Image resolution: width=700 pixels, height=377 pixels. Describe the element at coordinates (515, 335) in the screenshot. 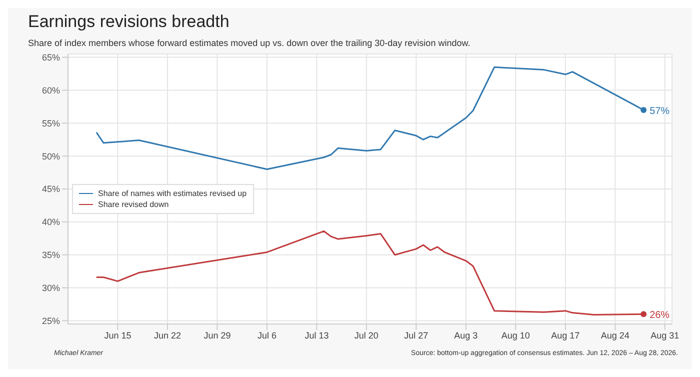

I see `x-tick-label: Aug 10` at that location.